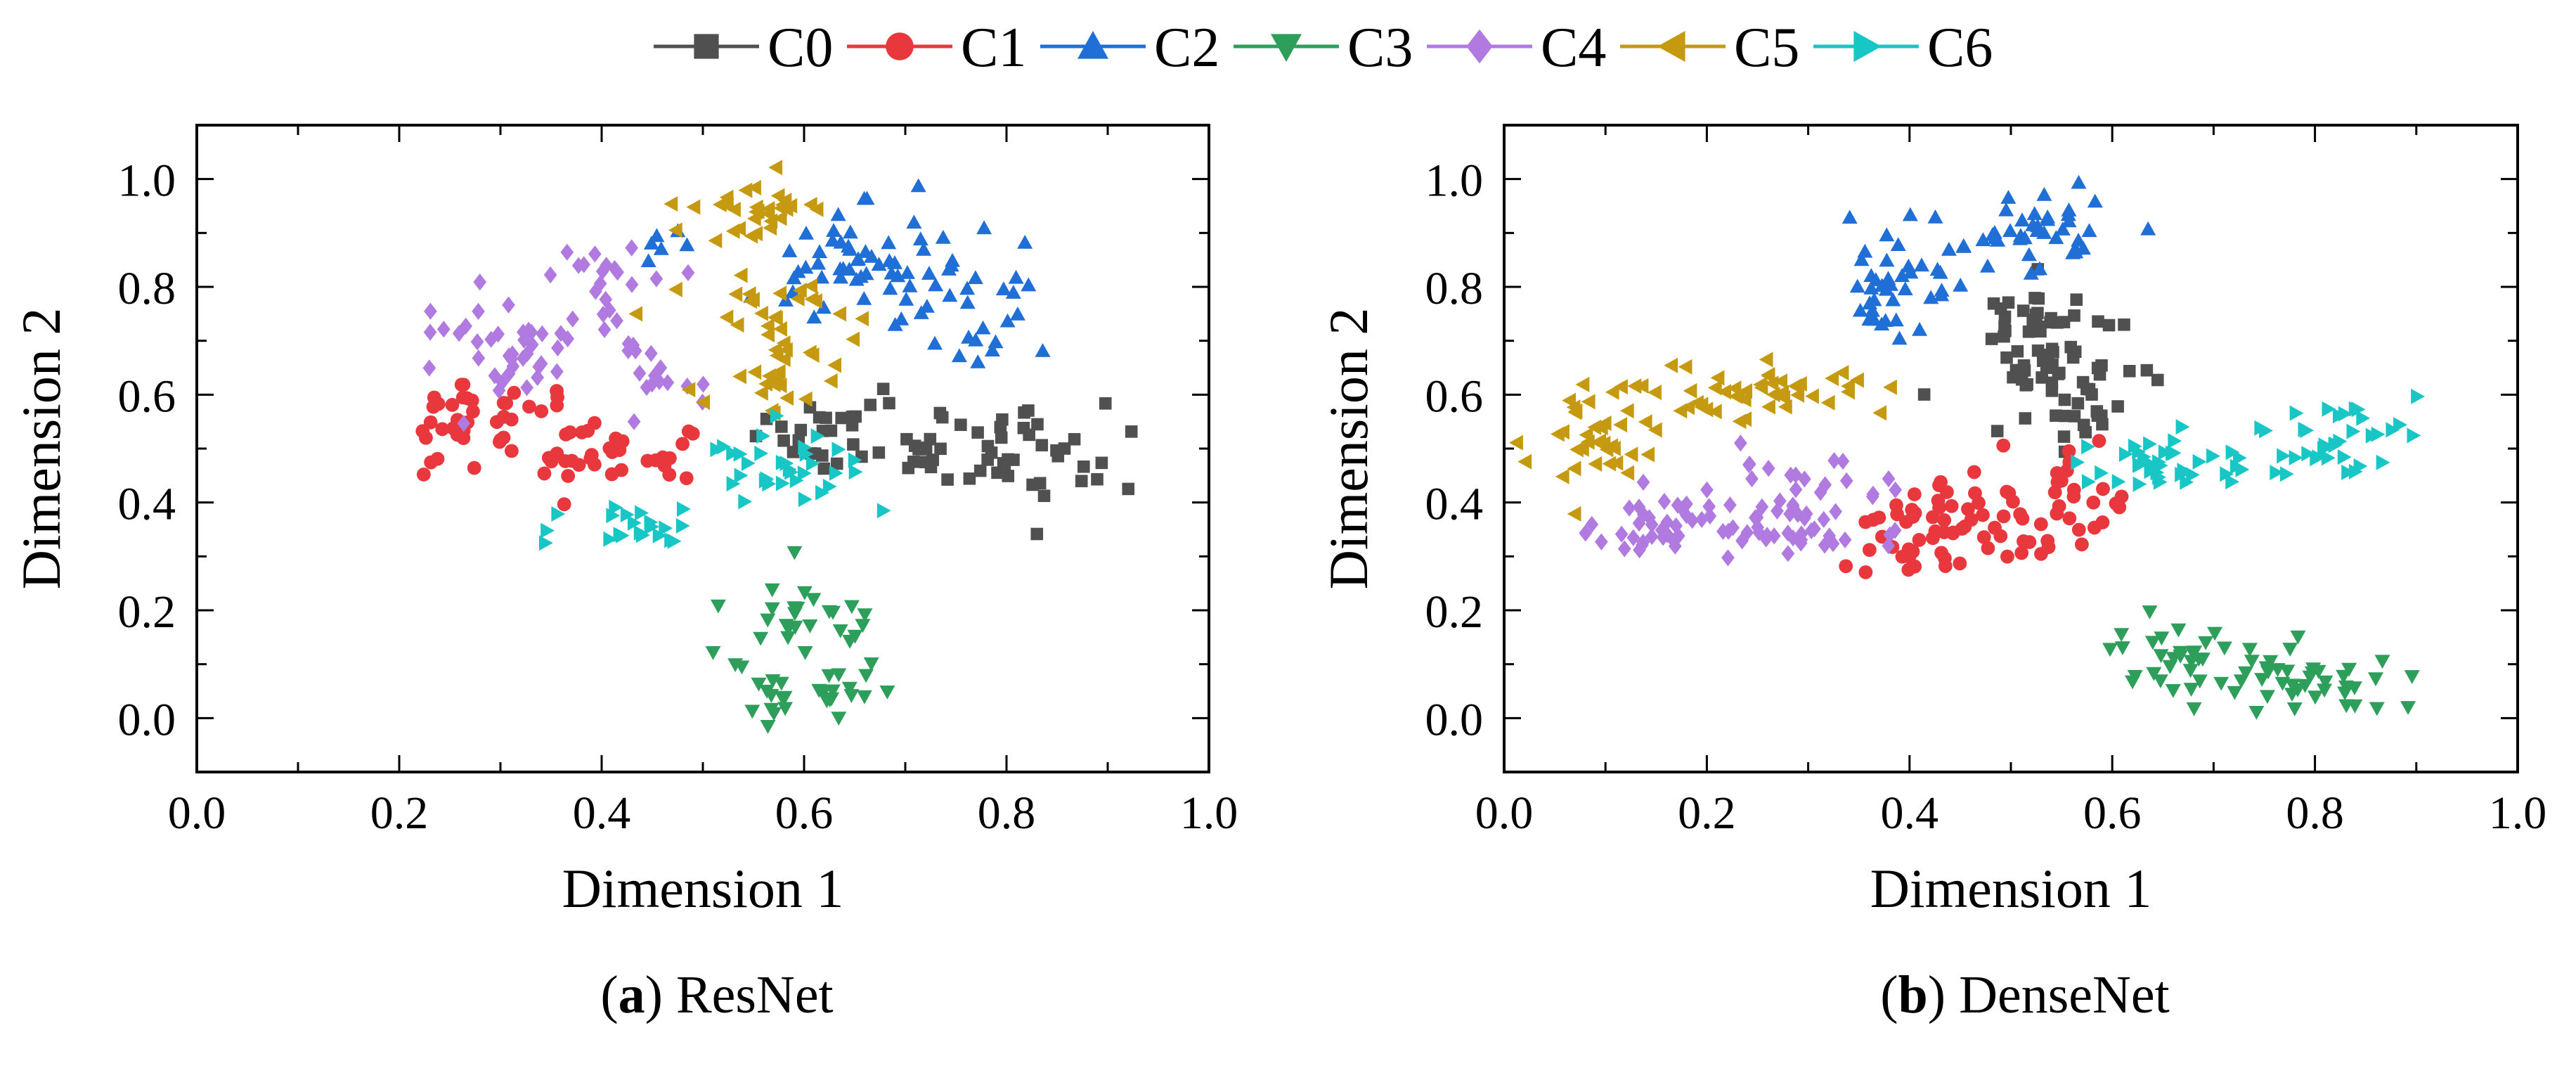 This screenshot has height=1087, width=2576. I want to click on legend-marker-c2, so click(1093, 45).